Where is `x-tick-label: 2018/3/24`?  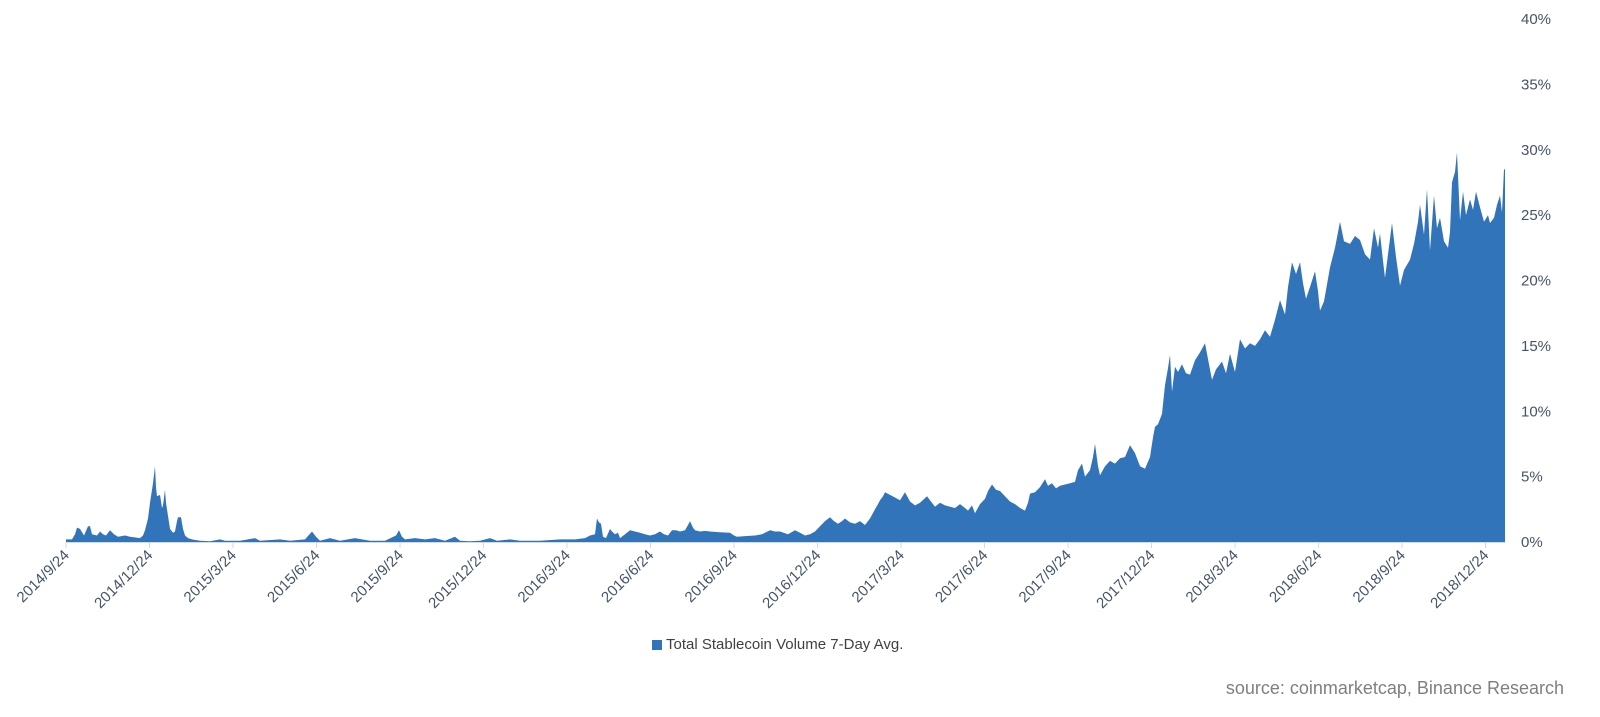 x-tick-label: 2018/3/24 is located at coordinates (1212, 576).